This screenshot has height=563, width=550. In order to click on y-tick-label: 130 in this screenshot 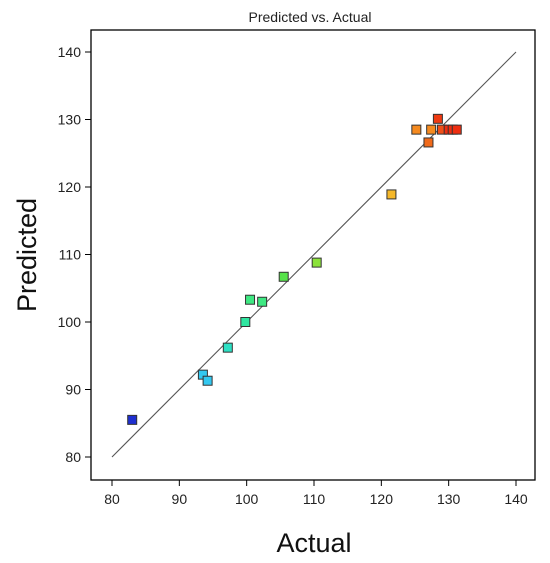, I will do `click(70, 120)`.